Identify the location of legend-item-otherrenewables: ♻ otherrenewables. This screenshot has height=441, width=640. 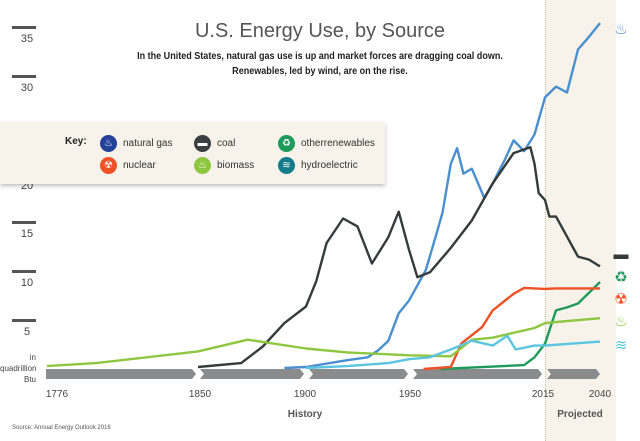
(326, 143).